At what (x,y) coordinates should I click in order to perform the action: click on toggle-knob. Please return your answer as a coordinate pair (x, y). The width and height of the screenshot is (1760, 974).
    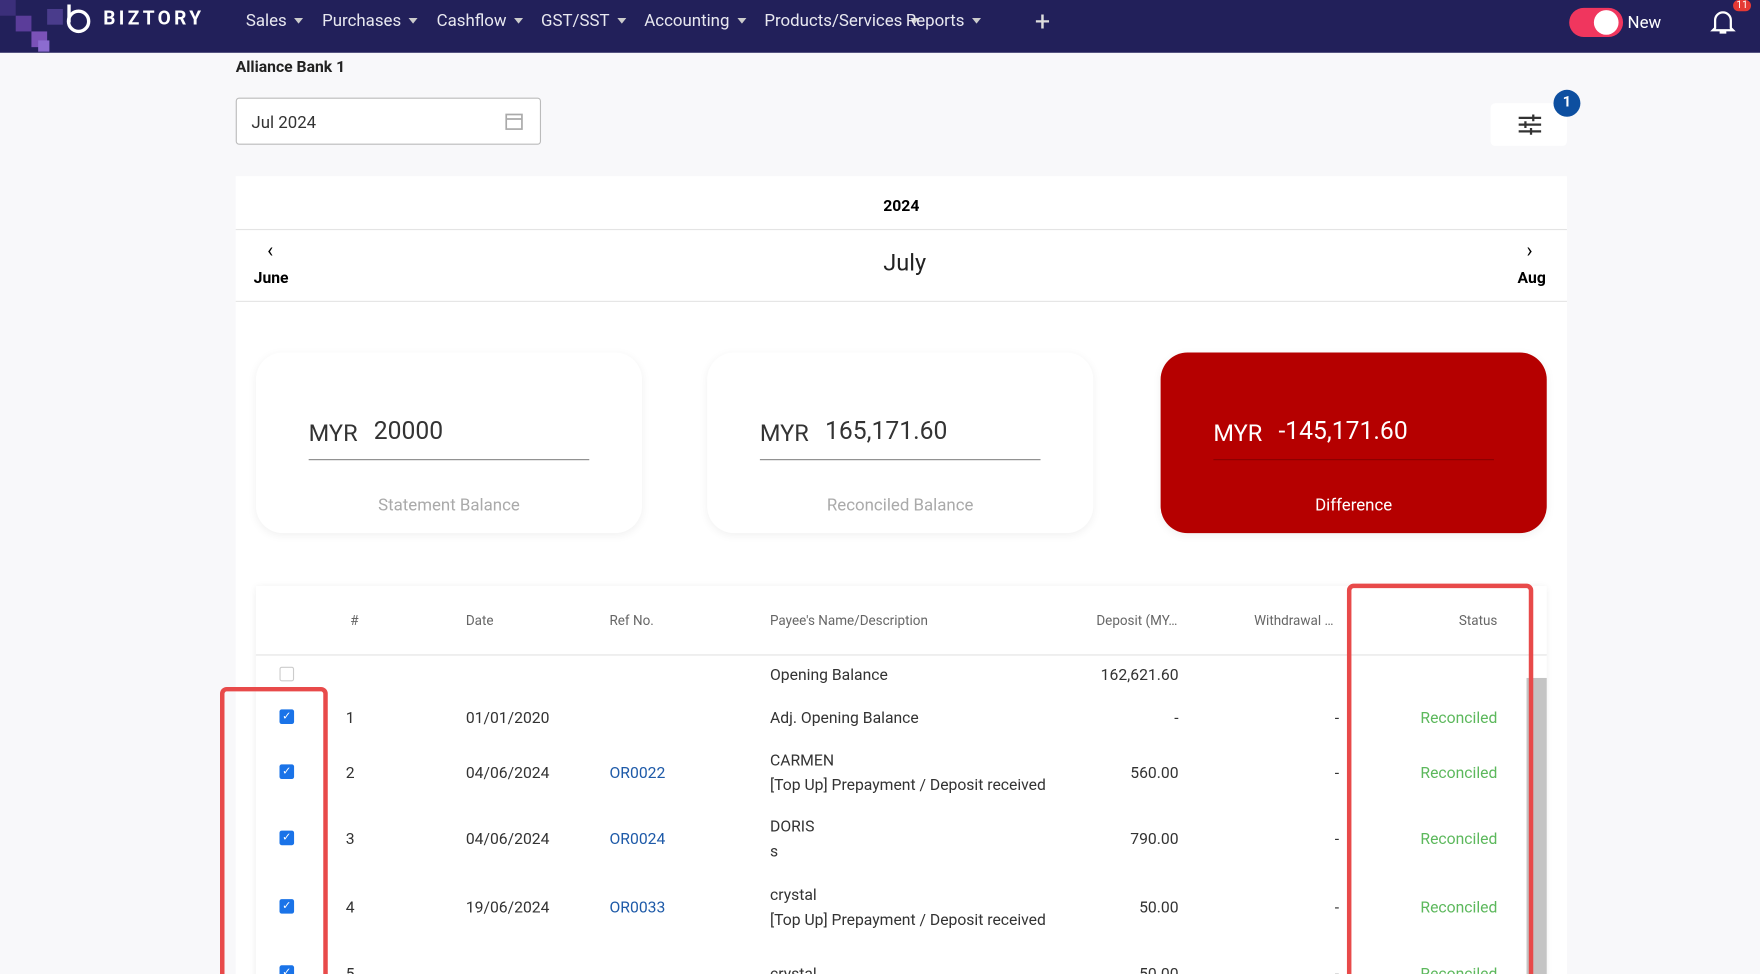
    Looking at the image, I should click on (1606, 22).